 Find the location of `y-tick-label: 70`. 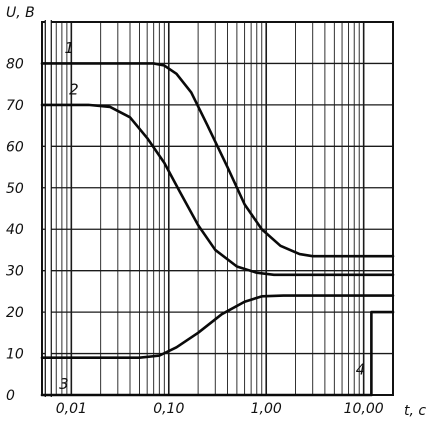

y-tick-label: 70 is located at coordinates (15, 106).